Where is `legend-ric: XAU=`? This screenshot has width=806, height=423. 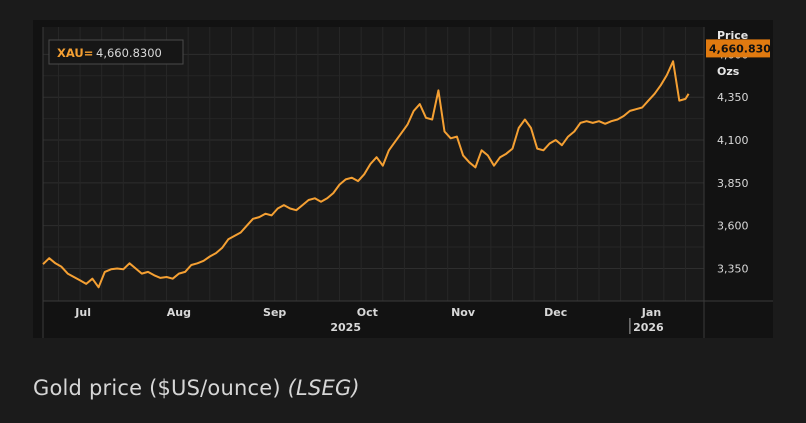
legend-ric: XAU= is located at coordinates (75, 53).